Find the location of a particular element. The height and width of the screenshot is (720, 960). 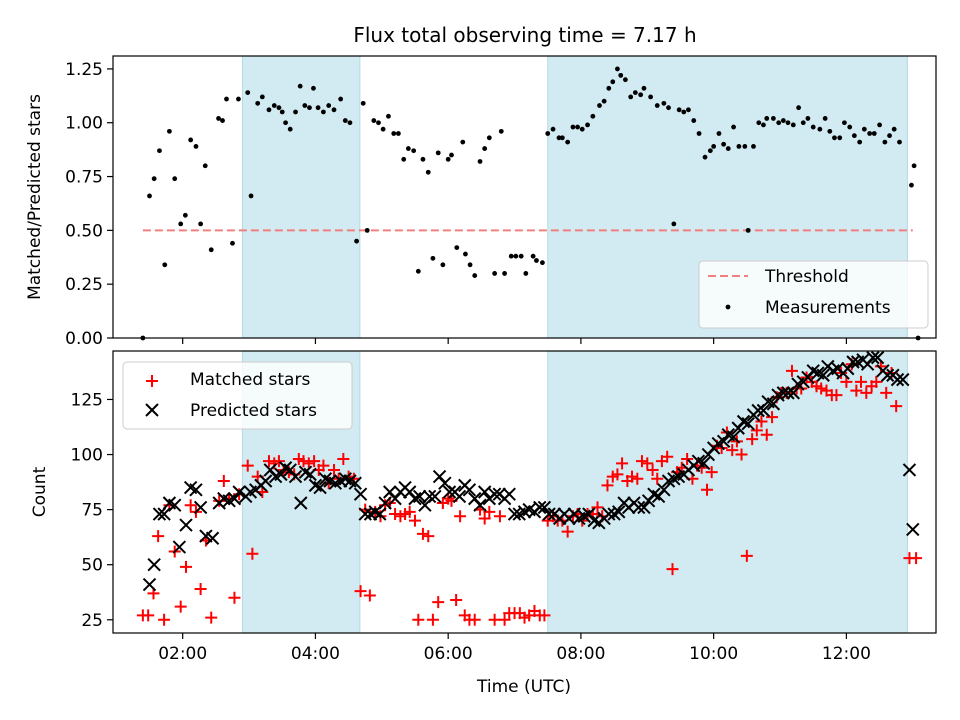

y-tick-label: 1.25 is located at coordinates (84, 70).